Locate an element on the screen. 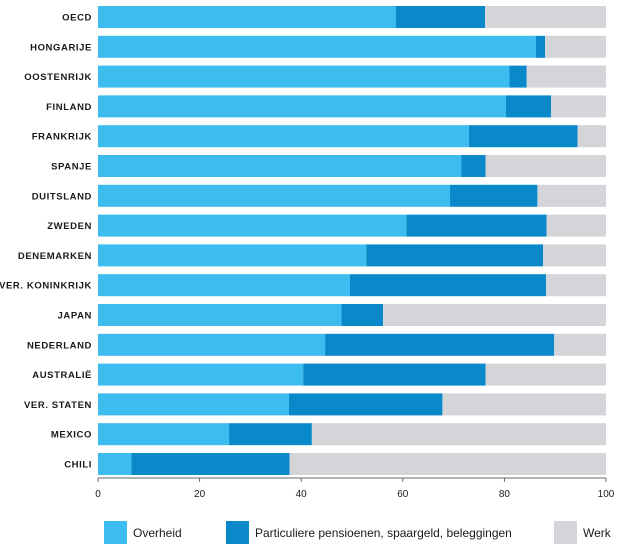 This screenshot has width=620, height=550. bar-ver-staten-werk is located at coordinates (524, 404).